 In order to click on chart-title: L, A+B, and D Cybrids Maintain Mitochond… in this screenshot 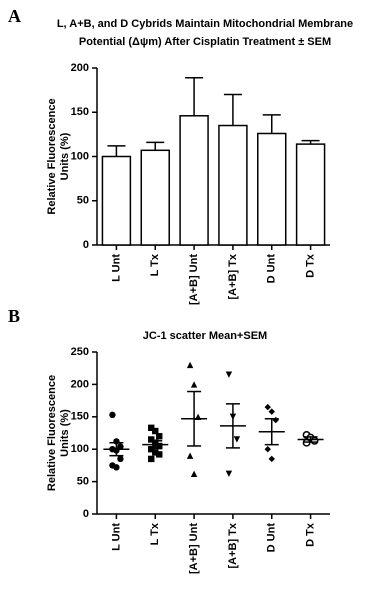, I will do `click(205, 24)`.